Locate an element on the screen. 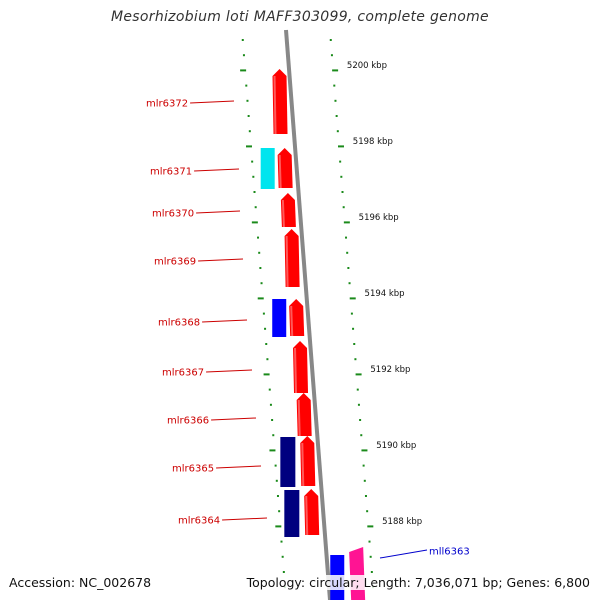  gene-arrow-mlr6372 is located at coordinates (280, 101).